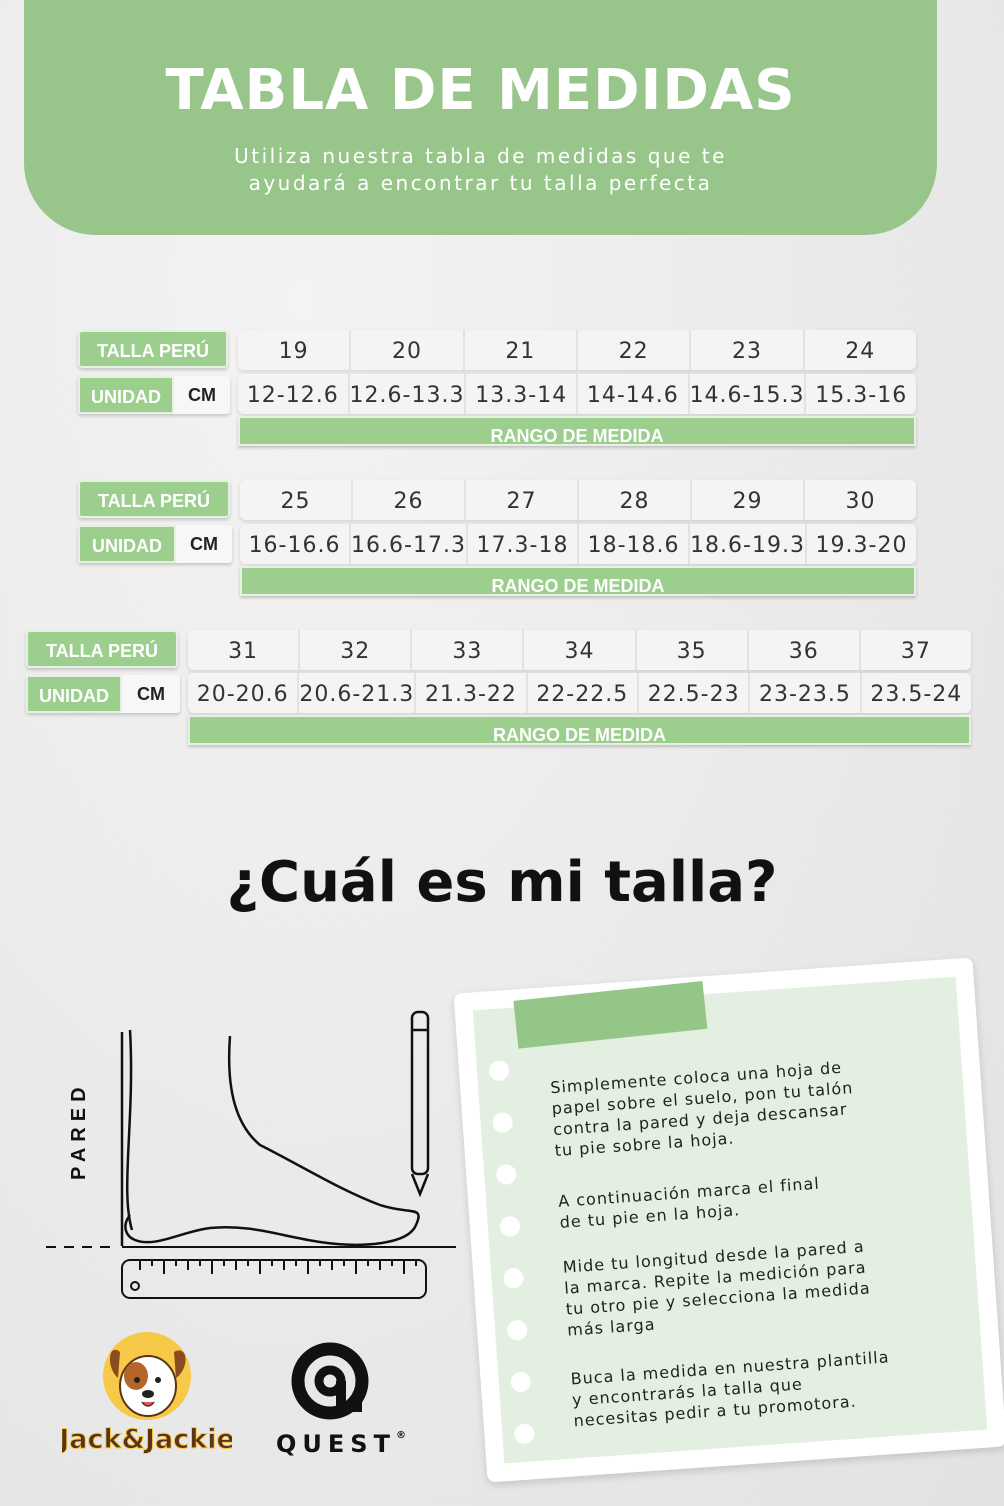 The height and width of the screenshot is (1506, 1004). Describe the element at coordinates (522, 500) in the screenshot. I see `size-cell: 27` at that location.